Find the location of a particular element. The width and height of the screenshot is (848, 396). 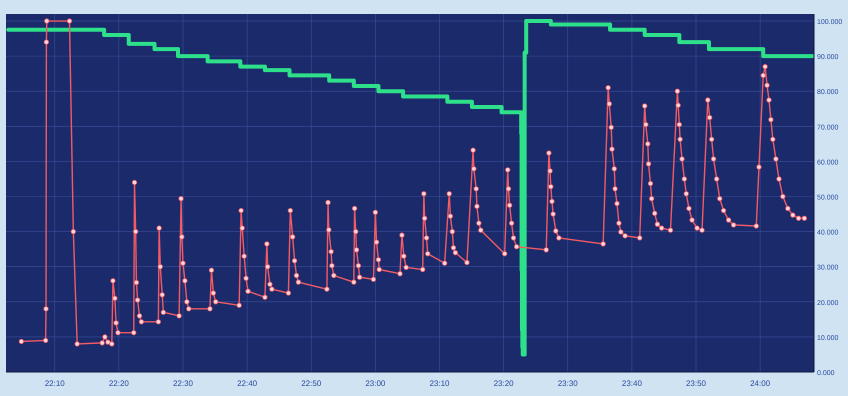

x-tick-label: 23:20 is located at coordinates (504, 383).